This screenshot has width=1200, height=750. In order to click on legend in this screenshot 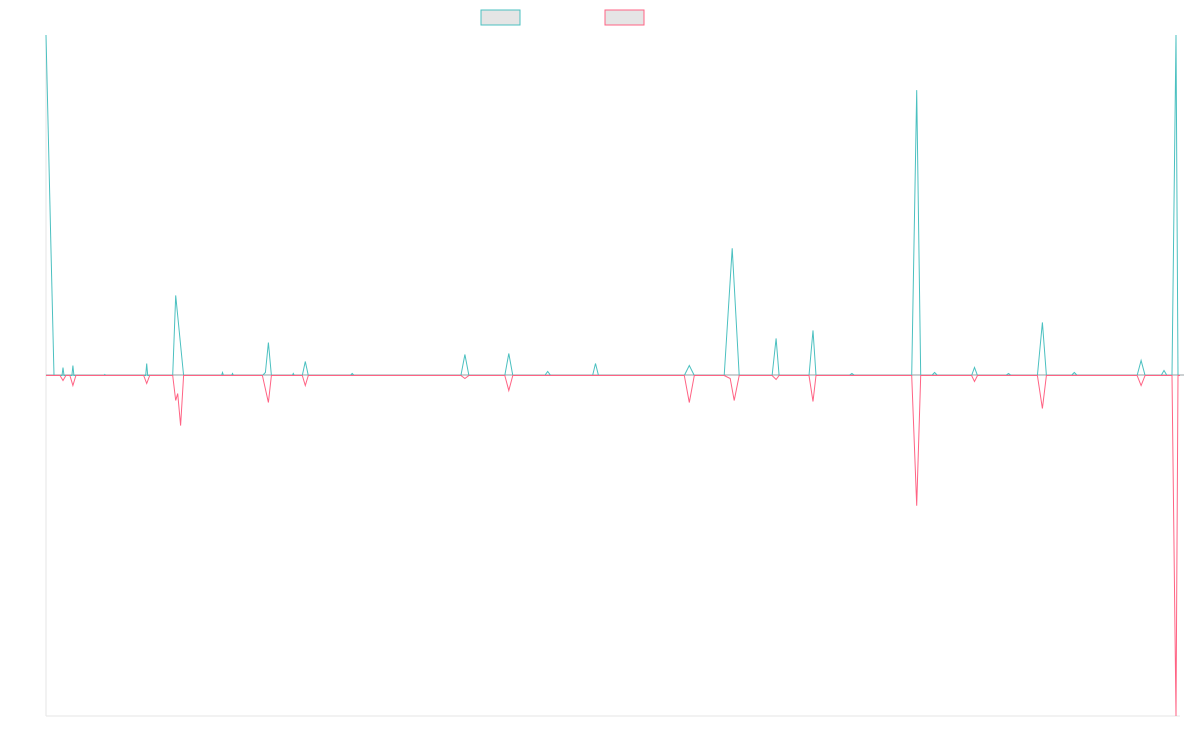, I will do `click(562, 17)`.